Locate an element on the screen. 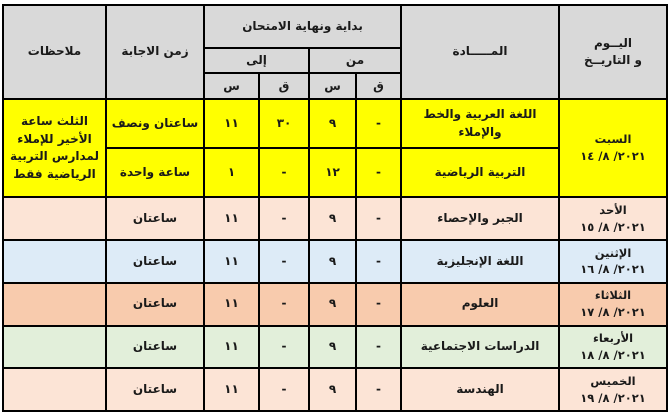 Image resolution: width=669 pixels, height=418 pixels. day-cell: الخميس ٢٠٢١/ ٨/ ١٩ is located at coordinates (613, 389).